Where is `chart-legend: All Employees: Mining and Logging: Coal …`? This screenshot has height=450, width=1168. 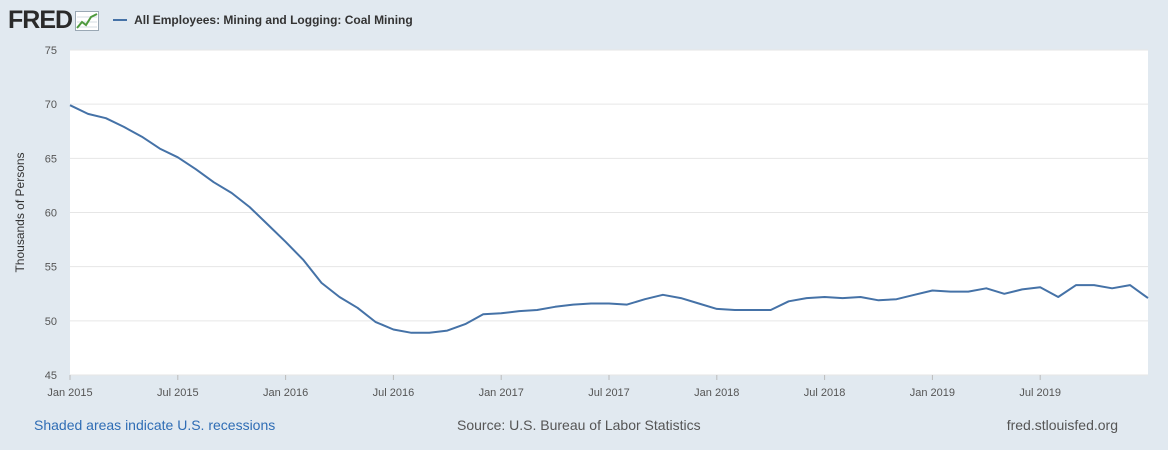 chart-legend: All Employees: Mining and Logging: Coal … is located at coordinates (263, 20).